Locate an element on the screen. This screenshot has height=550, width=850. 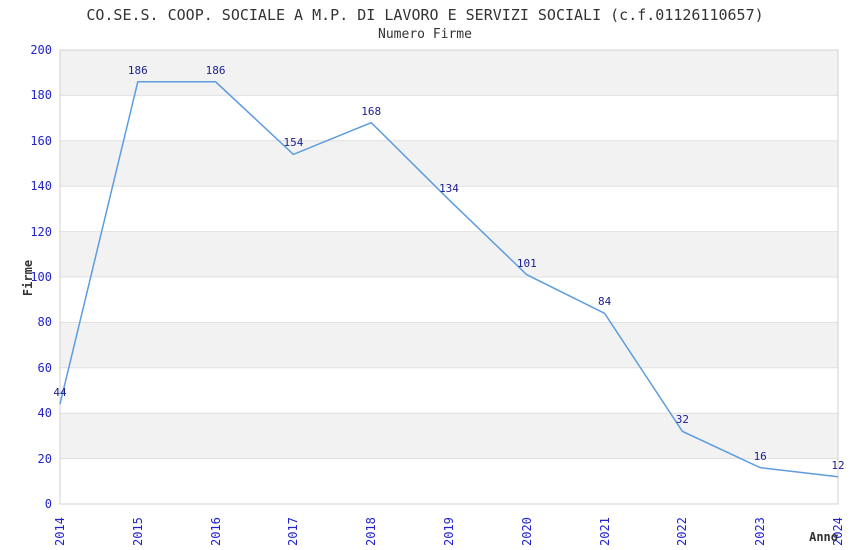
y-tick-label: 180 is located at coordinates (41, 95).